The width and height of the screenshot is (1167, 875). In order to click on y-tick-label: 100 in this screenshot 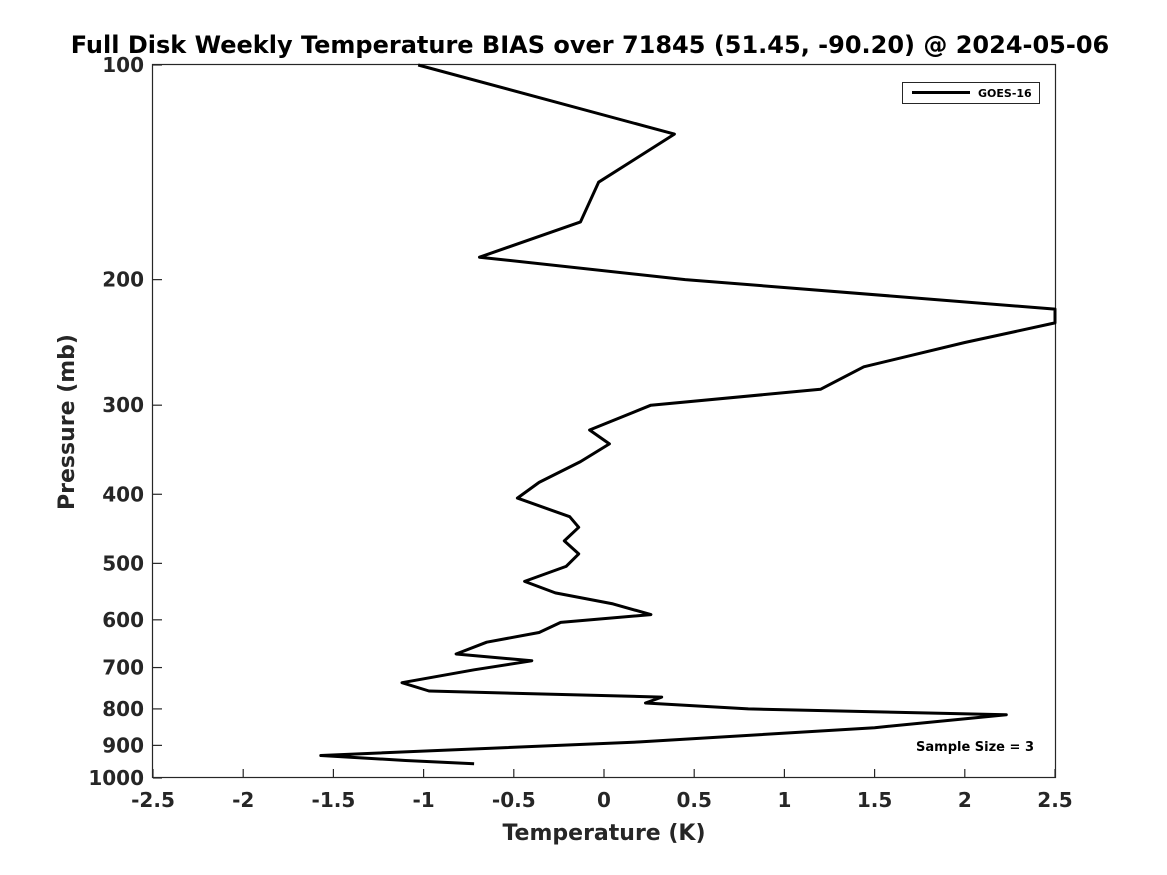, I will do `click(123, 65)`.